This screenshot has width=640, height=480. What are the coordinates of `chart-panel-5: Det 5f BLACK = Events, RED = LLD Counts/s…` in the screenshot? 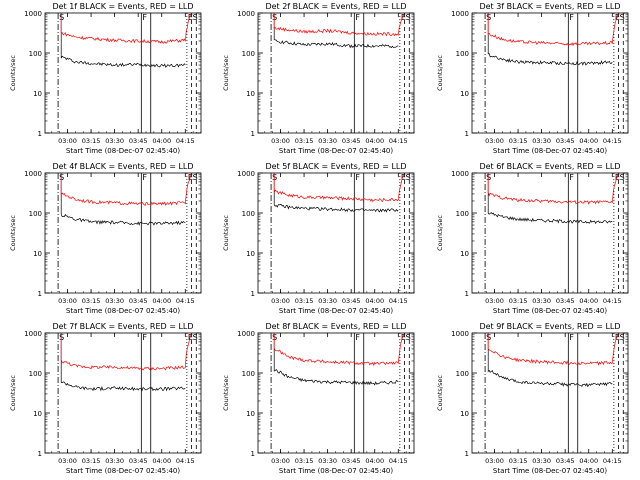 It's located at (318, 238).